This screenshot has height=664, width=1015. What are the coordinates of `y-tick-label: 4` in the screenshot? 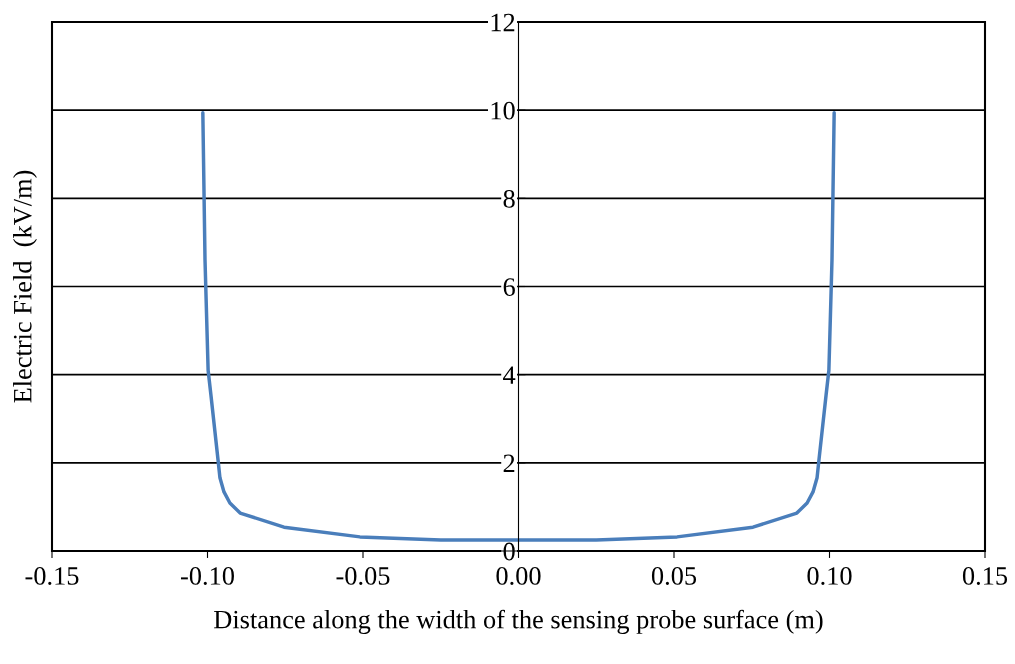 It's located at (509, 375).